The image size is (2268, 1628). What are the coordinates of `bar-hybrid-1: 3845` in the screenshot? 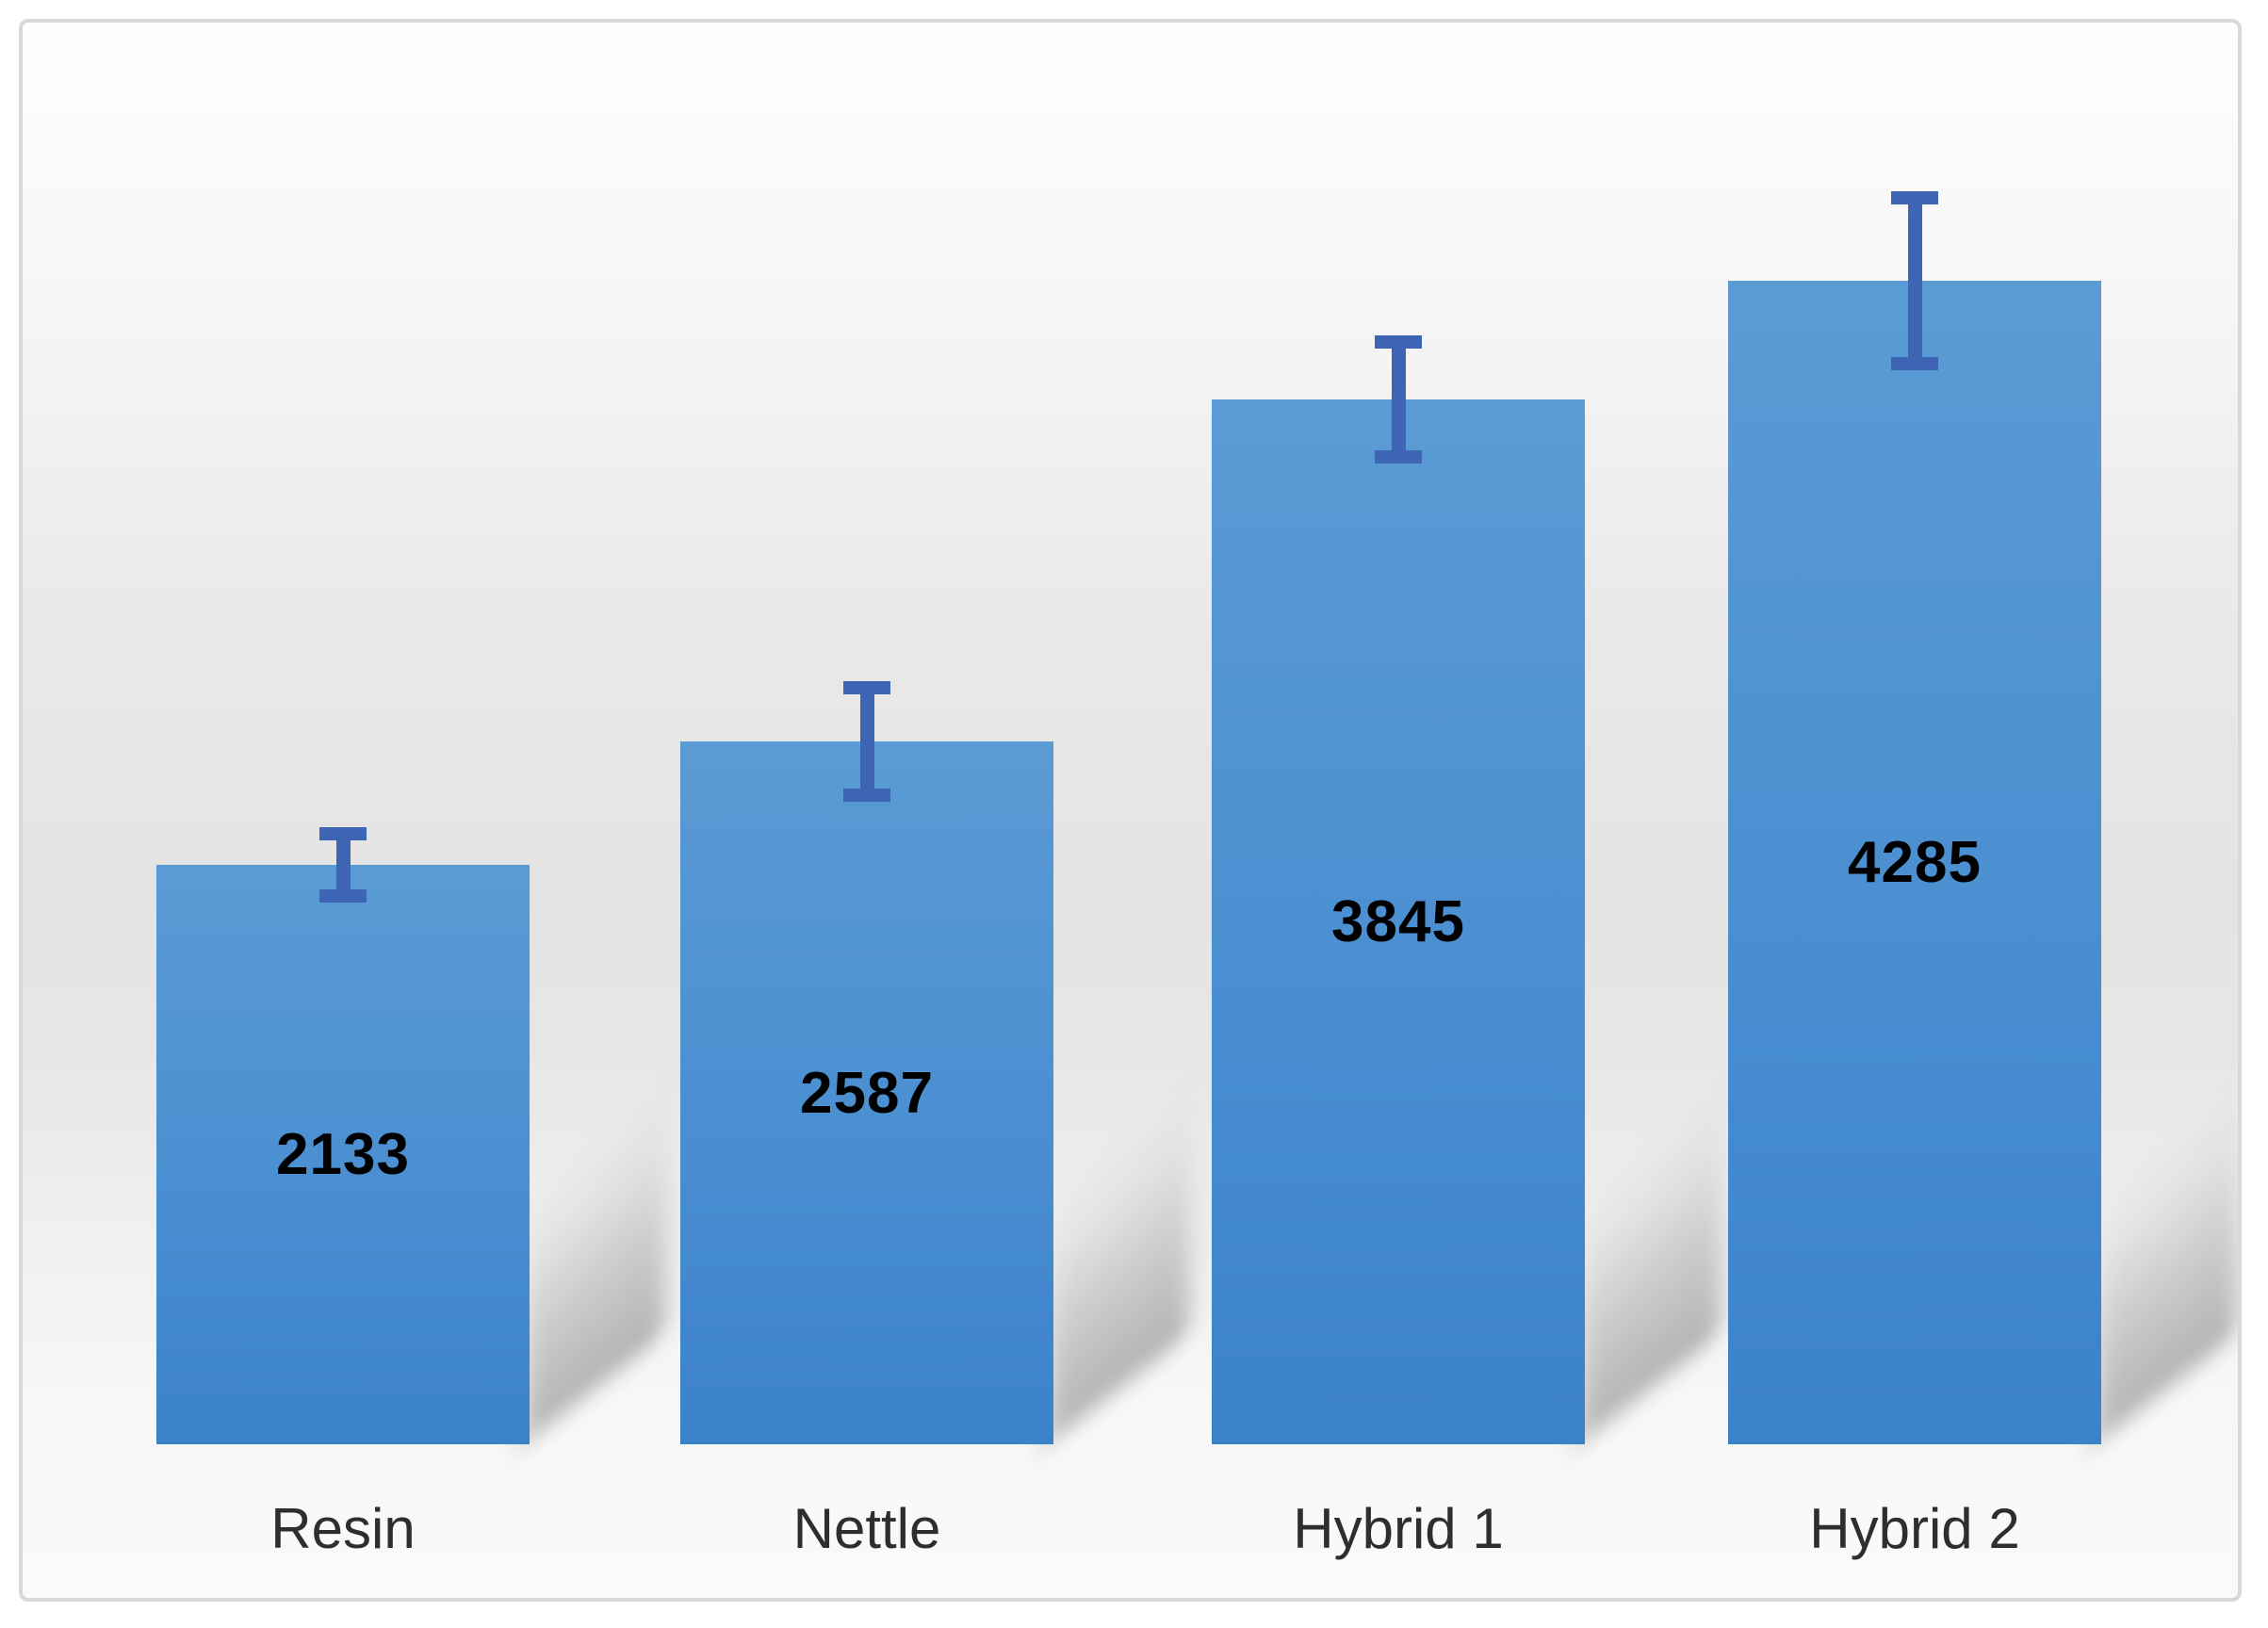 It's located at (1398, 921).